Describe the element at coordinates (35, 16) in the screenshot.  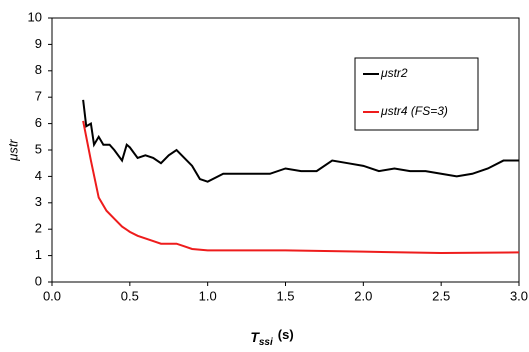
I see `y-tick-label: 10` at that location.